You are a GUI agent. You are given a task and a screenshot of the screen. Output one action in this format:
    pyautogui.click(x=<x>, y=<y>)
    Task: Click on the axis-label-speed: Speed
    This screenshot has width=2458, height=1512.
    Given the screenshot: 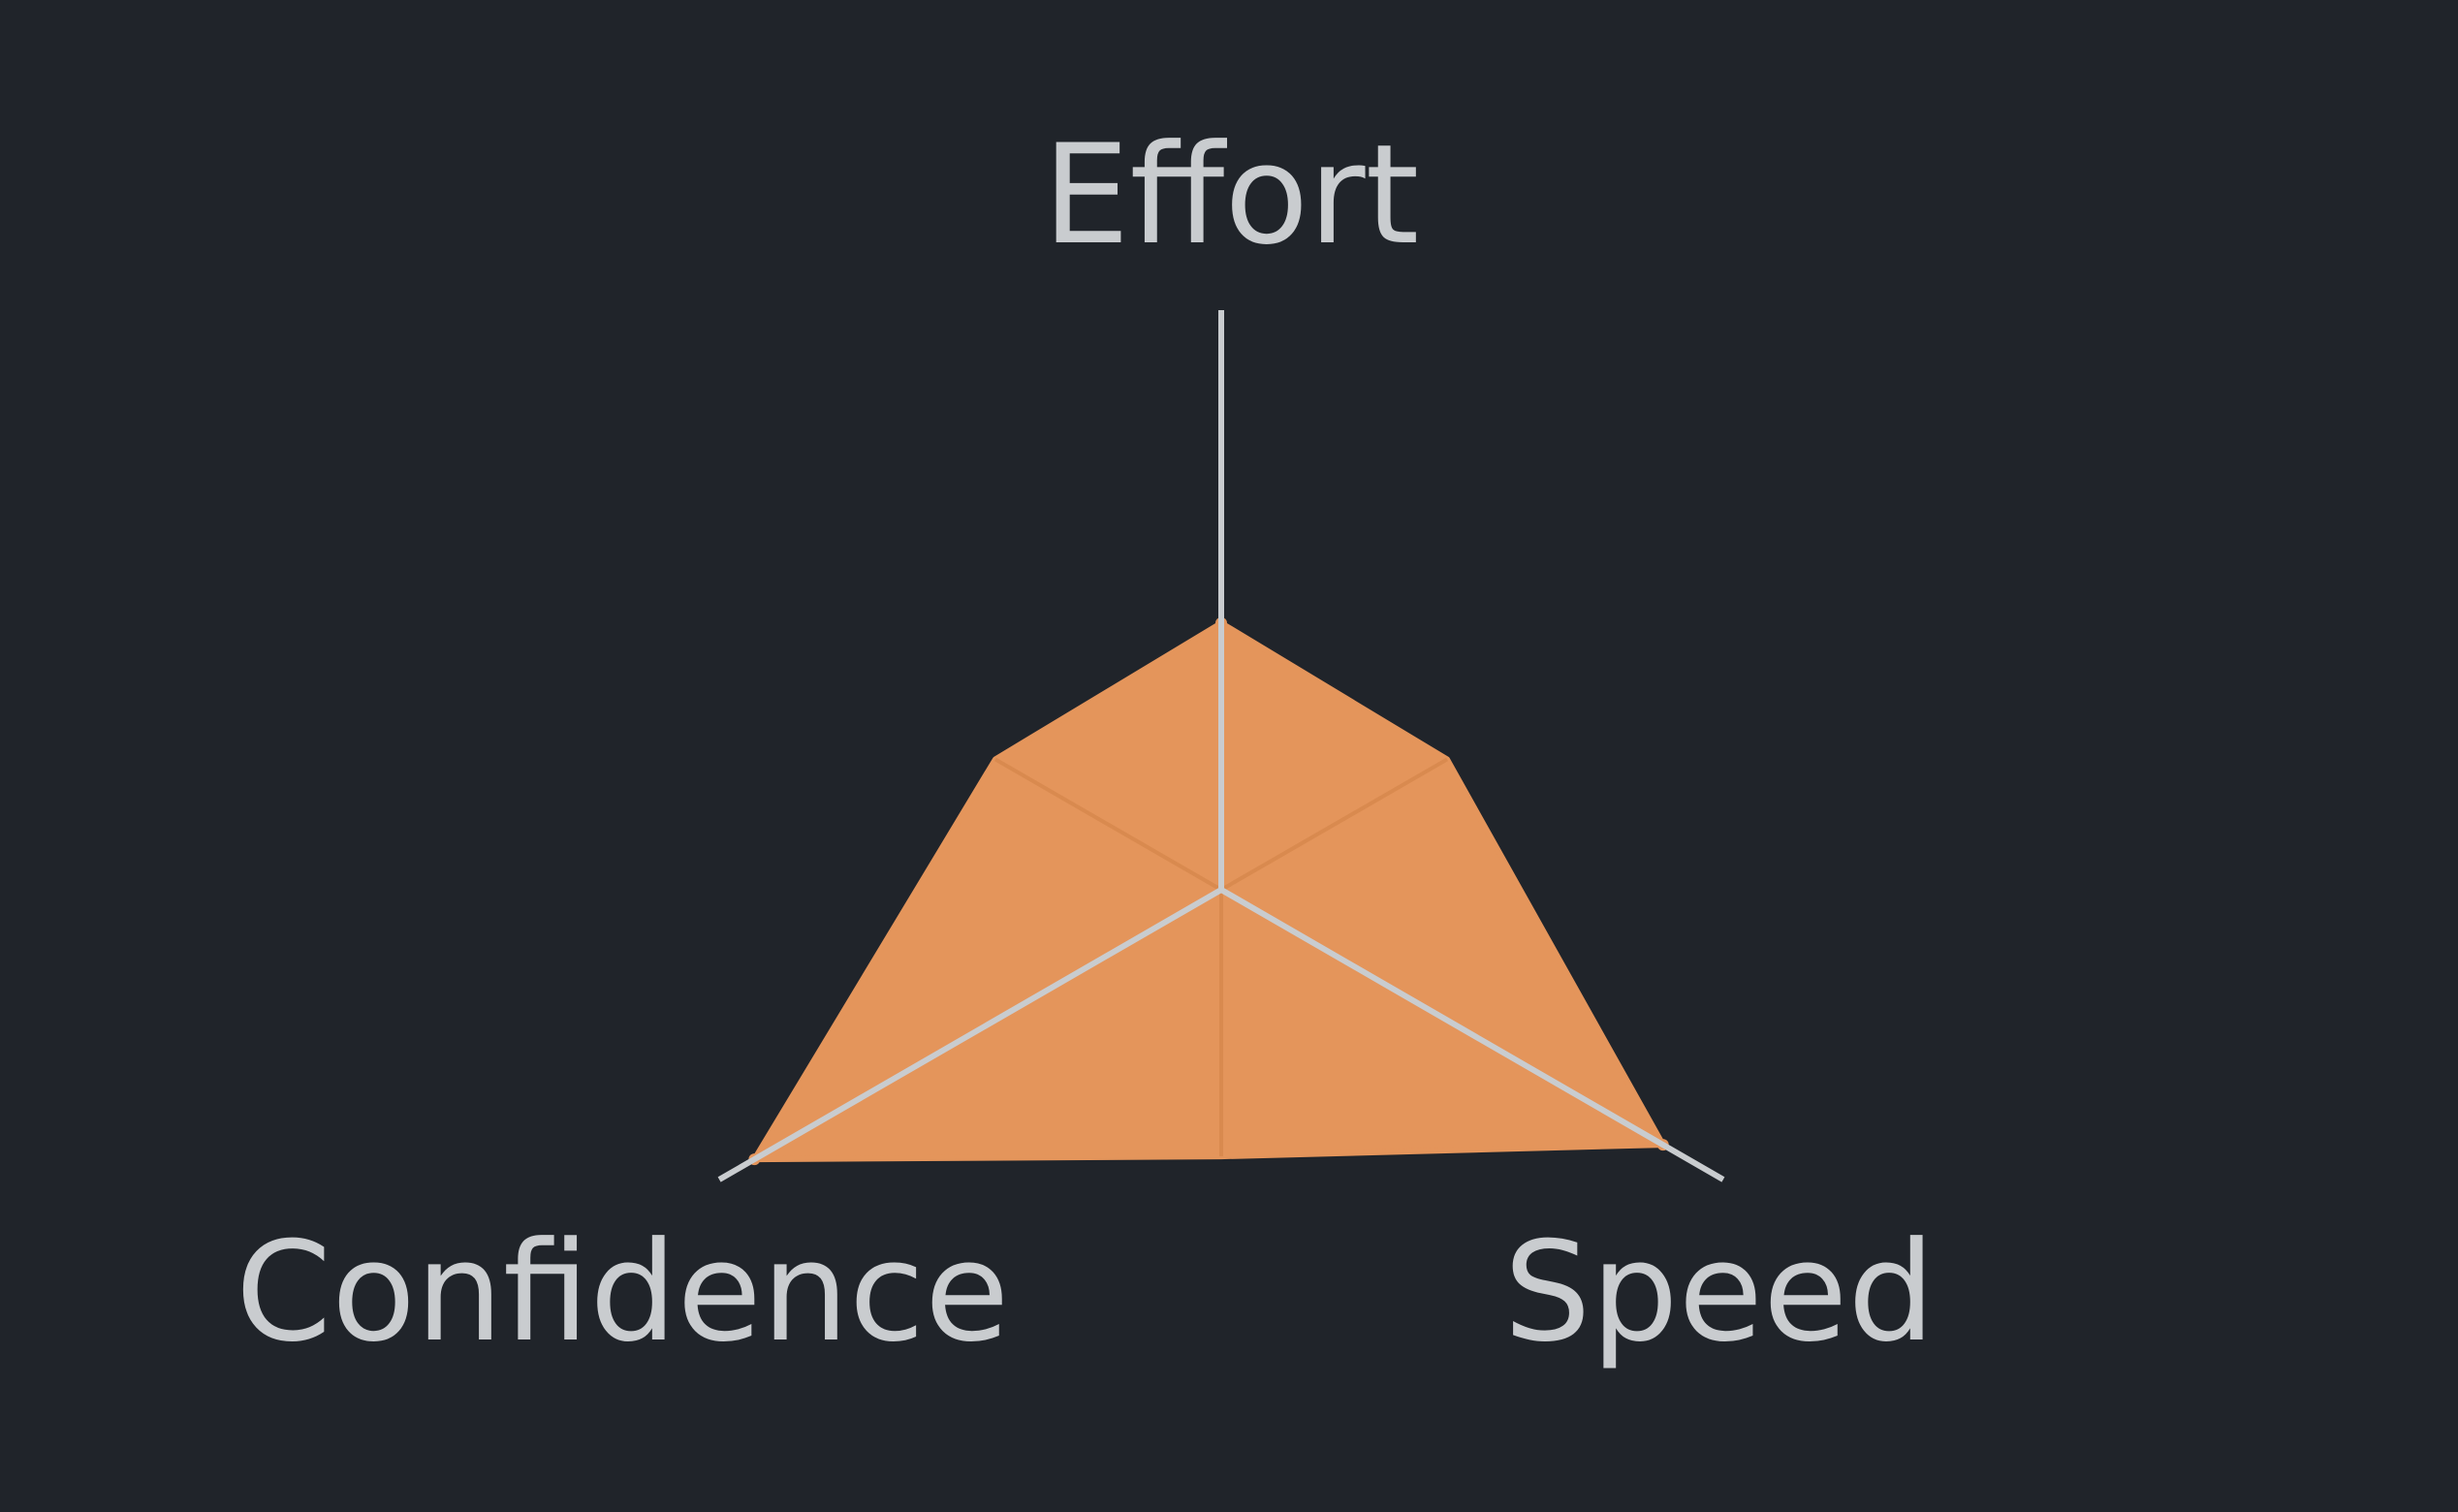 What is the action you would take?
    pyautogui.click(x=1719, y=1293)
    